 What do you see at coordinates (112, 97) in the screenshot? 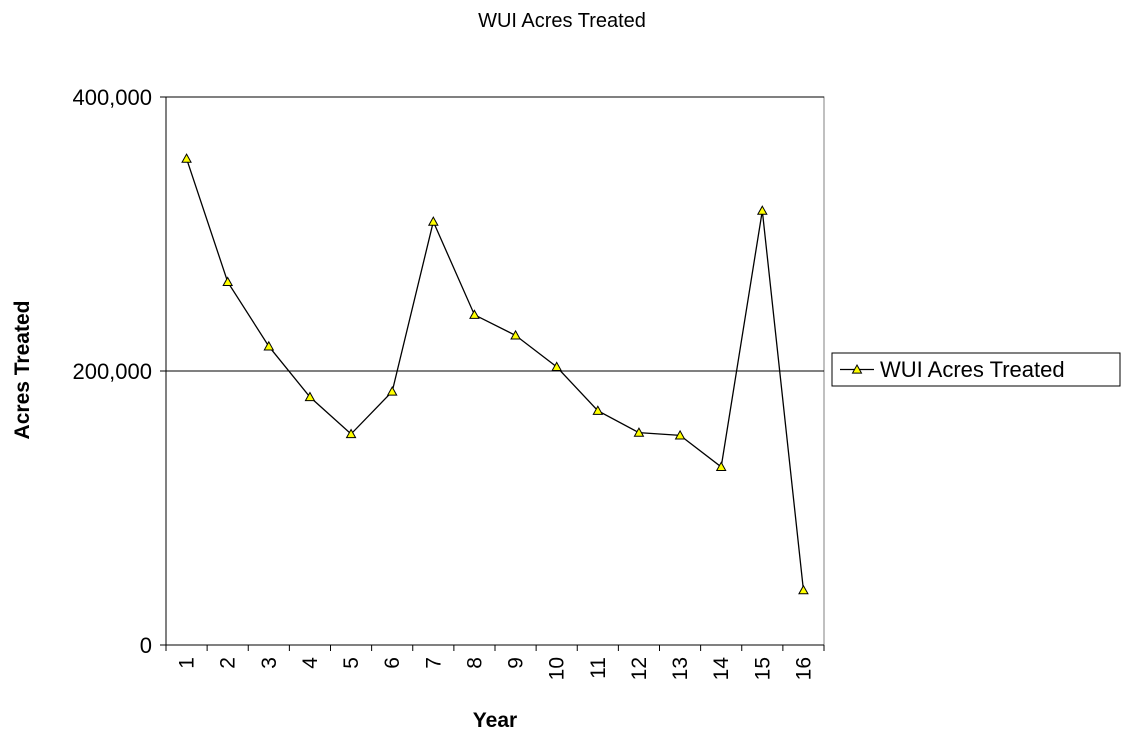
I see `y-tick-label: 400,000` at bounding box center [112, 97].